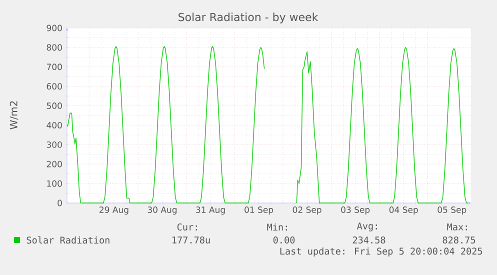  What do you see at coordinates (54, 105) in the screenshot?
I see `y-tick-label: 500` at bounding box center [54, 105].